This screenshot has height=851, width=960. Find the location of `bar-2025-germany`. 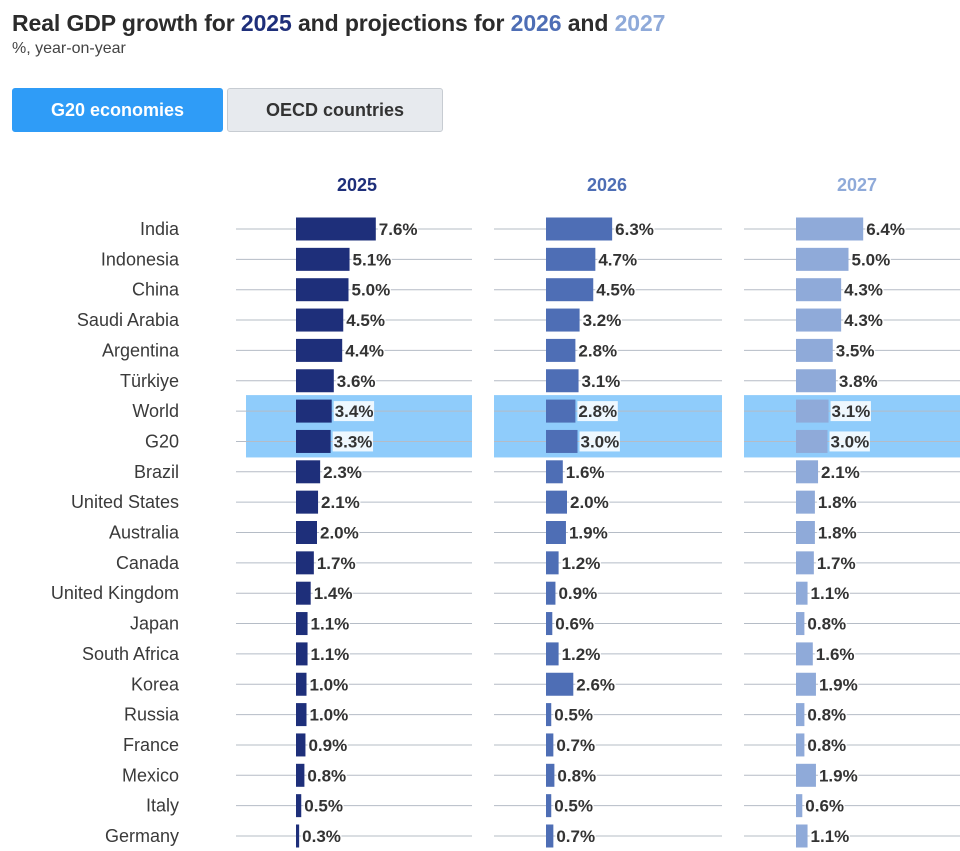

bar-2025-germany is located at coordinates (298, 836).